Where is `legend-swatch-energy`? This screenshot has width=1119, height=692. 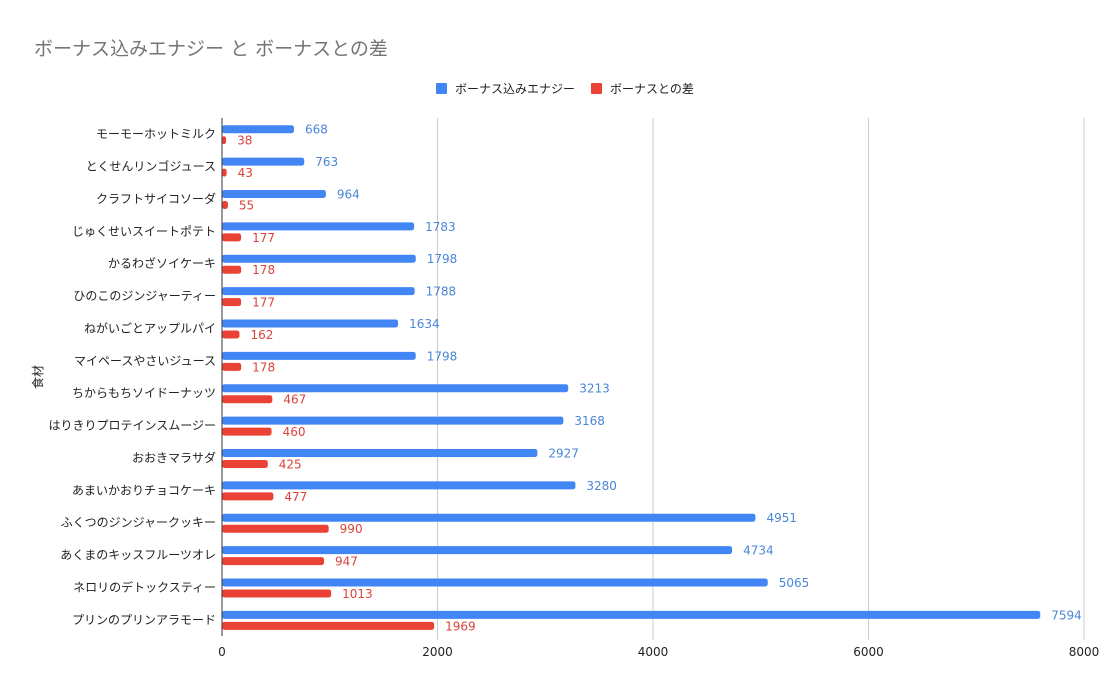 legend-swatch-energy is located at coordinates (441, 88).